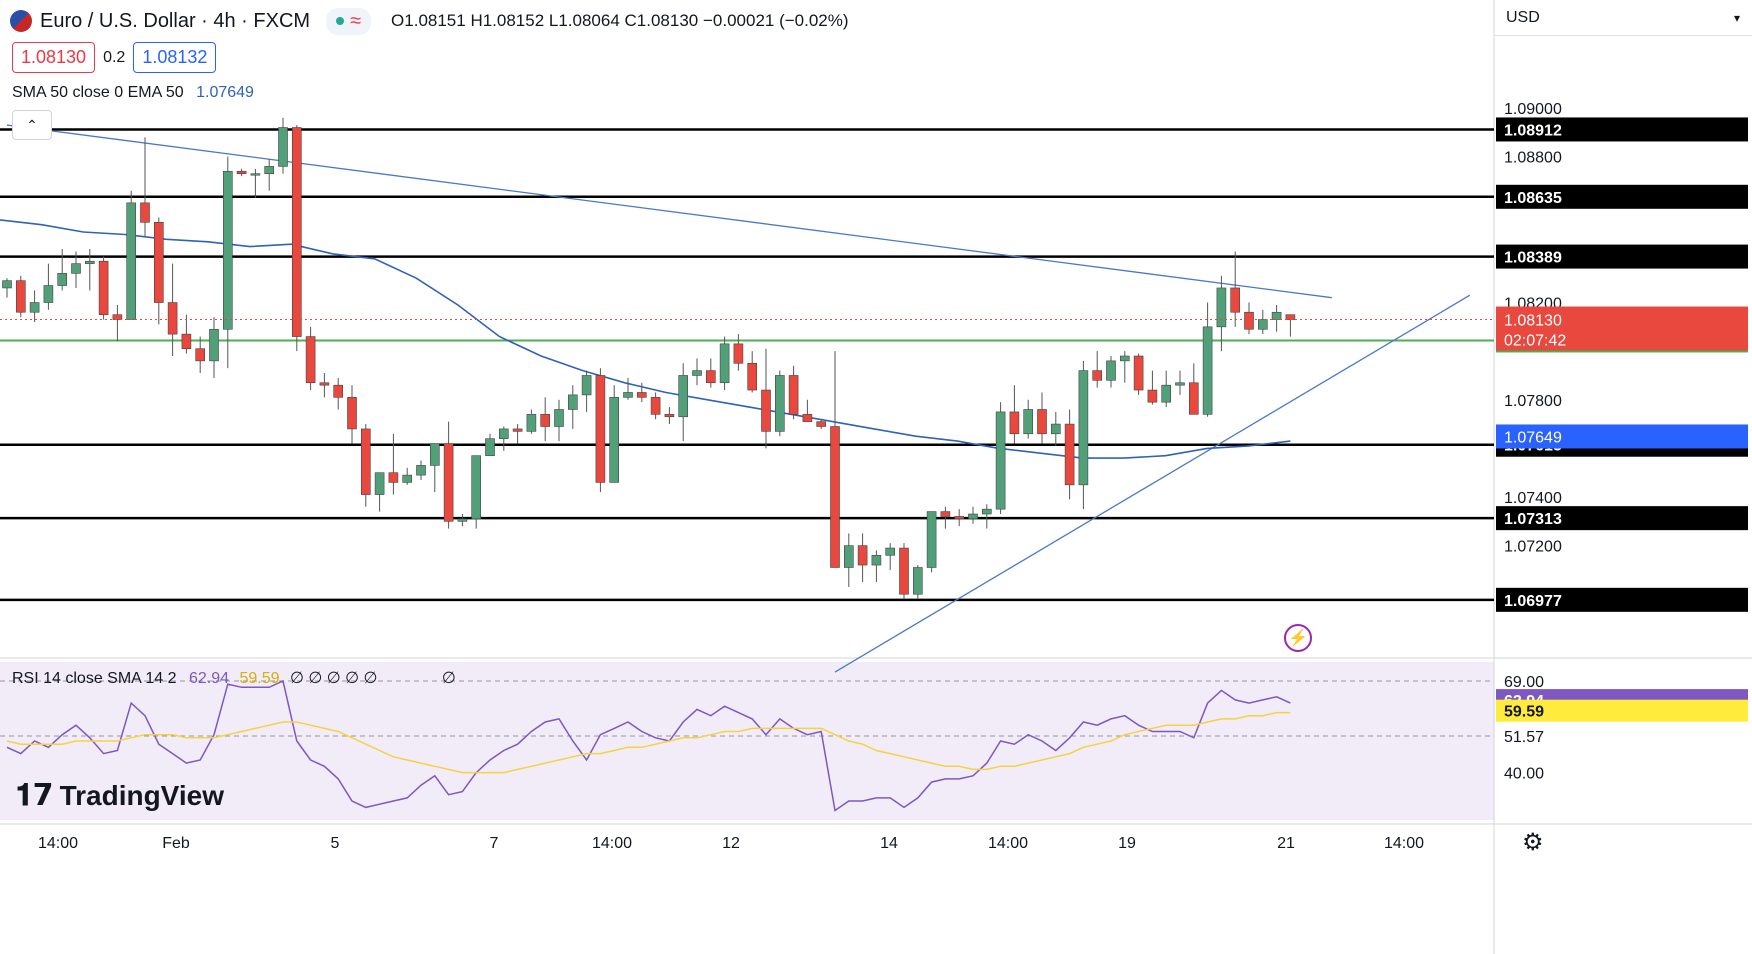 The height and width of the screenshot is (954, 1752). I want to click on rsi-legend-extra: ∅ ∅ ∅ ∅ ∅, so click(333, 678).